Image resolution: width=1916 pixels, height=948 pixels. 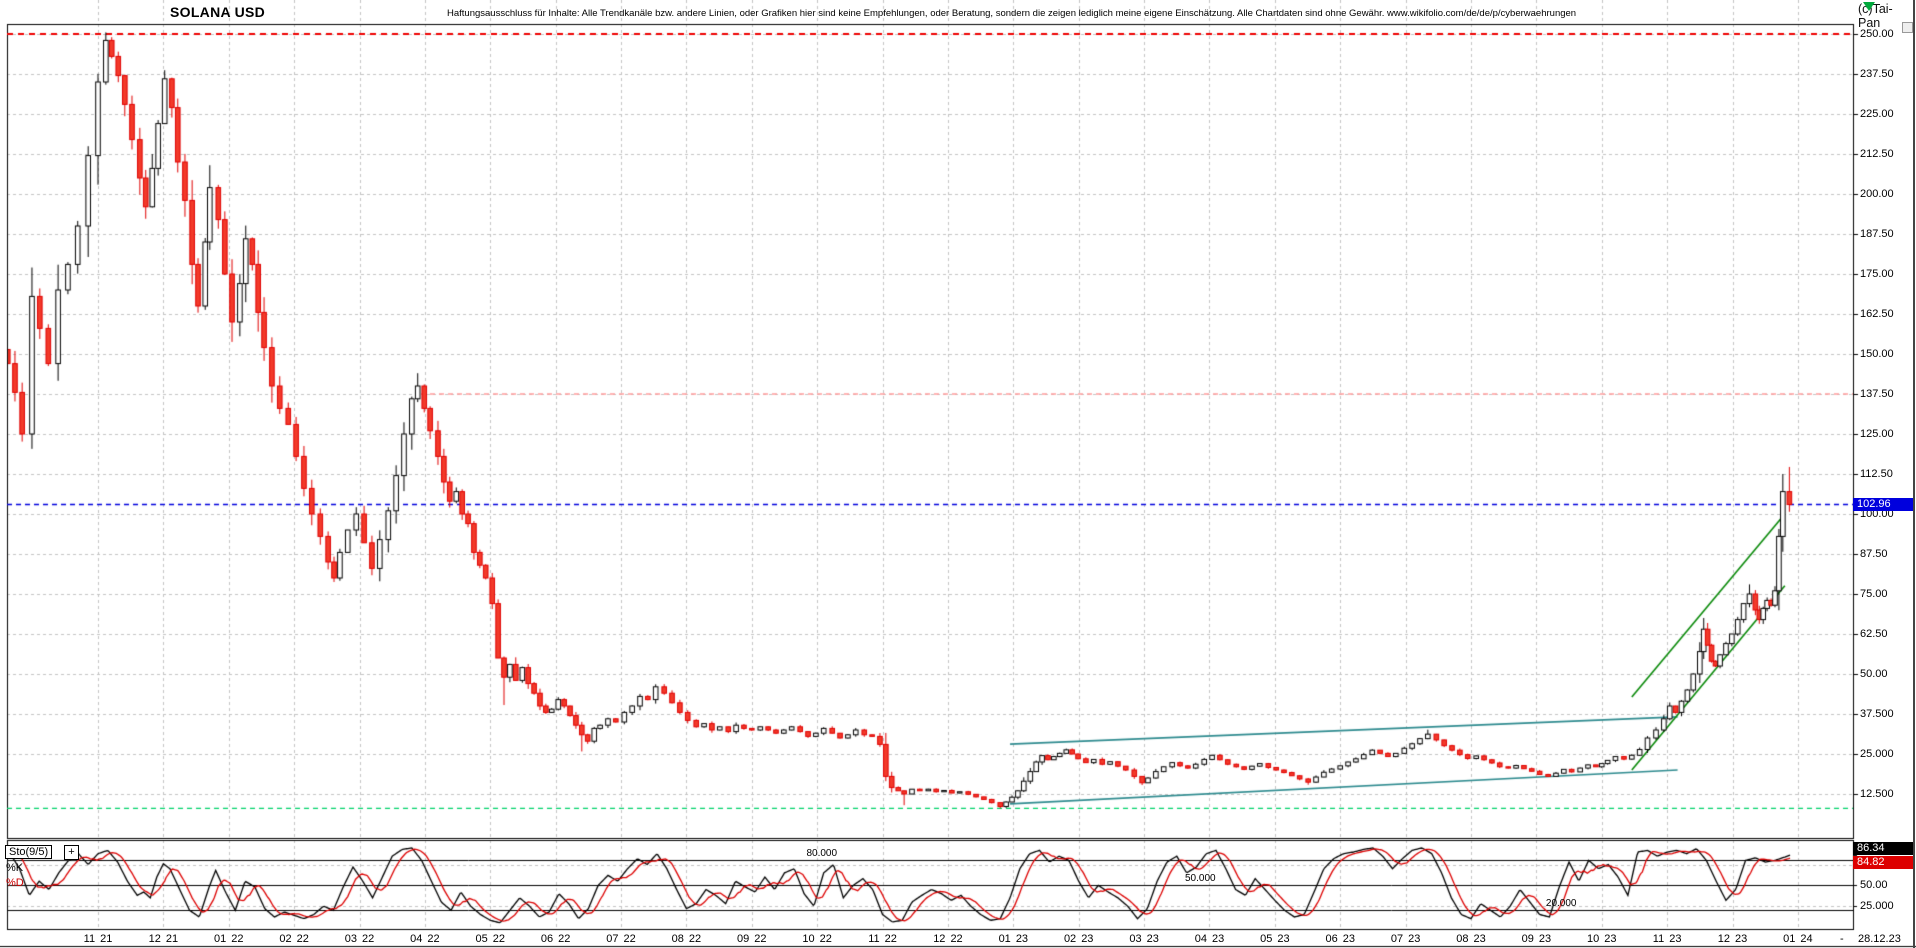 What do you see at coordinates (1876, 474) in the screenshot?
I see `price-tick-label: 112.50` at bounding box center [1876, 474].